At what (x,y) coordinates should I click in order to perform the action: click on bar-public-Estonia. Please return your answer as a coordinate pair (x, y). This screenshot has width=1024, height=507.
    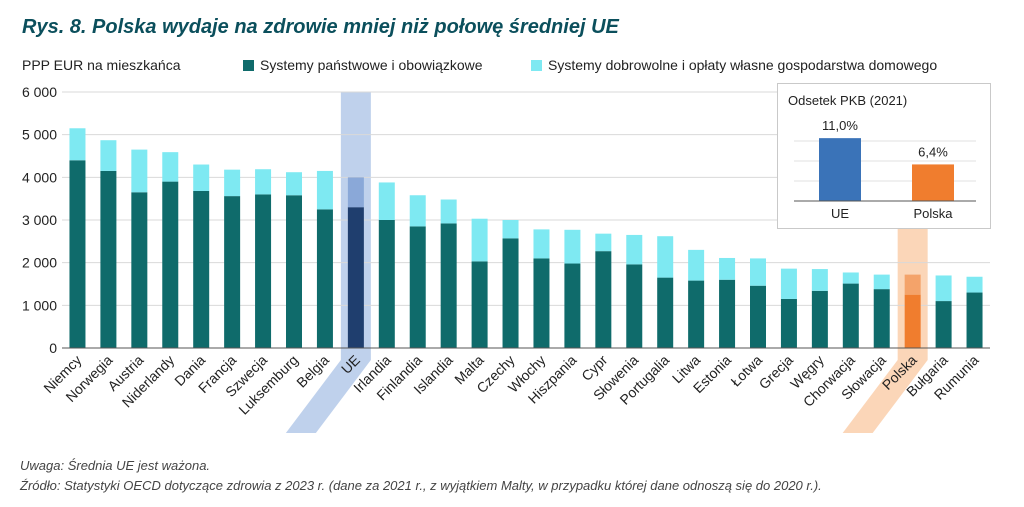
    Looking at the image, I should click on (727, 313).